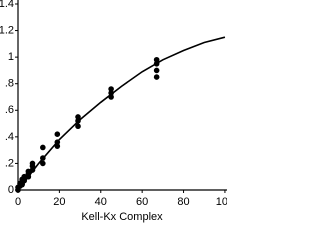  What do you see at coordinates (59, 202) in the screenshot?
I see `x-tick-label: 20` at bounding box center [59, 202].